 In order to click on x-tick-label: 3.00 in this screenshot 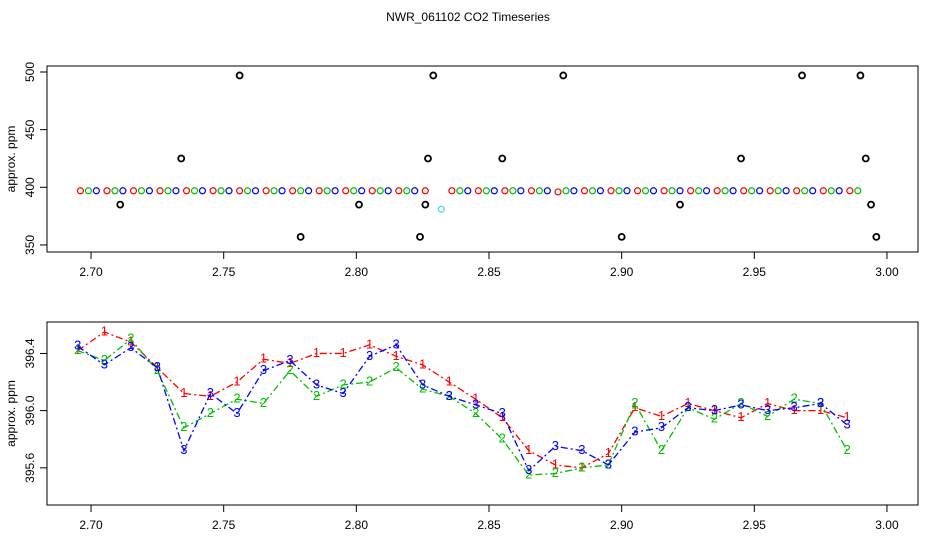, I will do `click(887, 272)`.